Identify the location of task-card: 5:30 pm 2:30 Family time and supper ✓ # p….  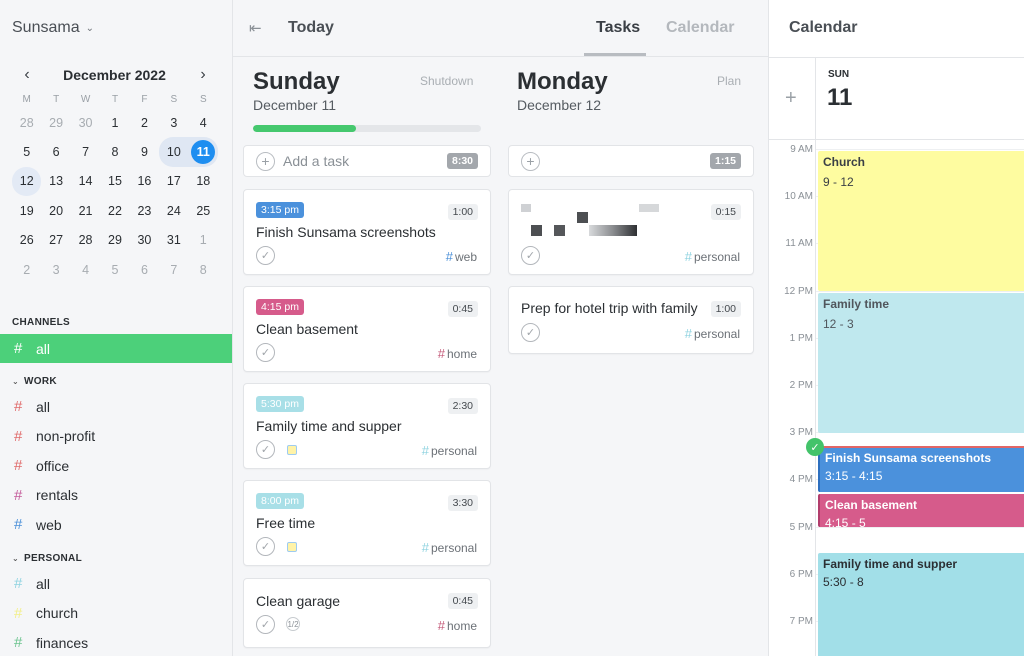
(367, 426).